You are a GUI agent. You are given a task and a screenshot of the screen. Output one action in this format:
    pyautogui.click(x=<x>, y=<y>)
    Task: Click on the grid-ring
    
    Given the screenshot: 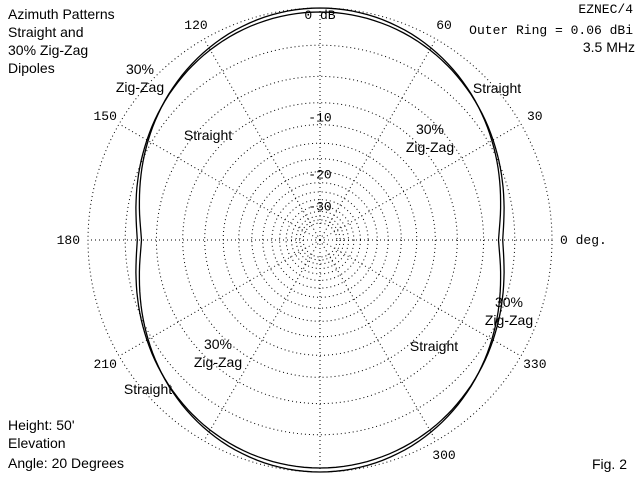 What is the action you would take?
    pyautogui.click(x=320, y=240)
    